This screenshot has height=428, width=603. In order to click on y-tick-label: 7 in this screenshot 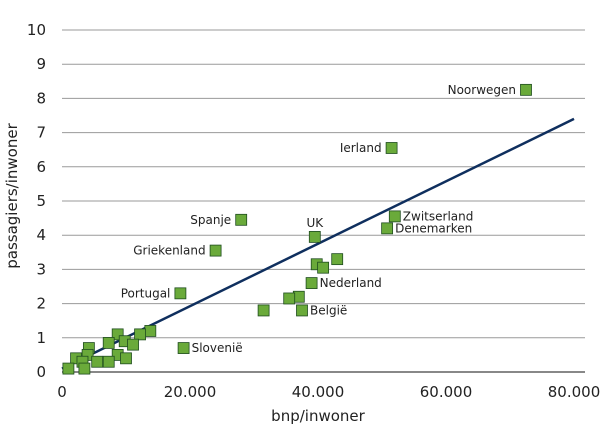, I will do `click(41, 133)`.